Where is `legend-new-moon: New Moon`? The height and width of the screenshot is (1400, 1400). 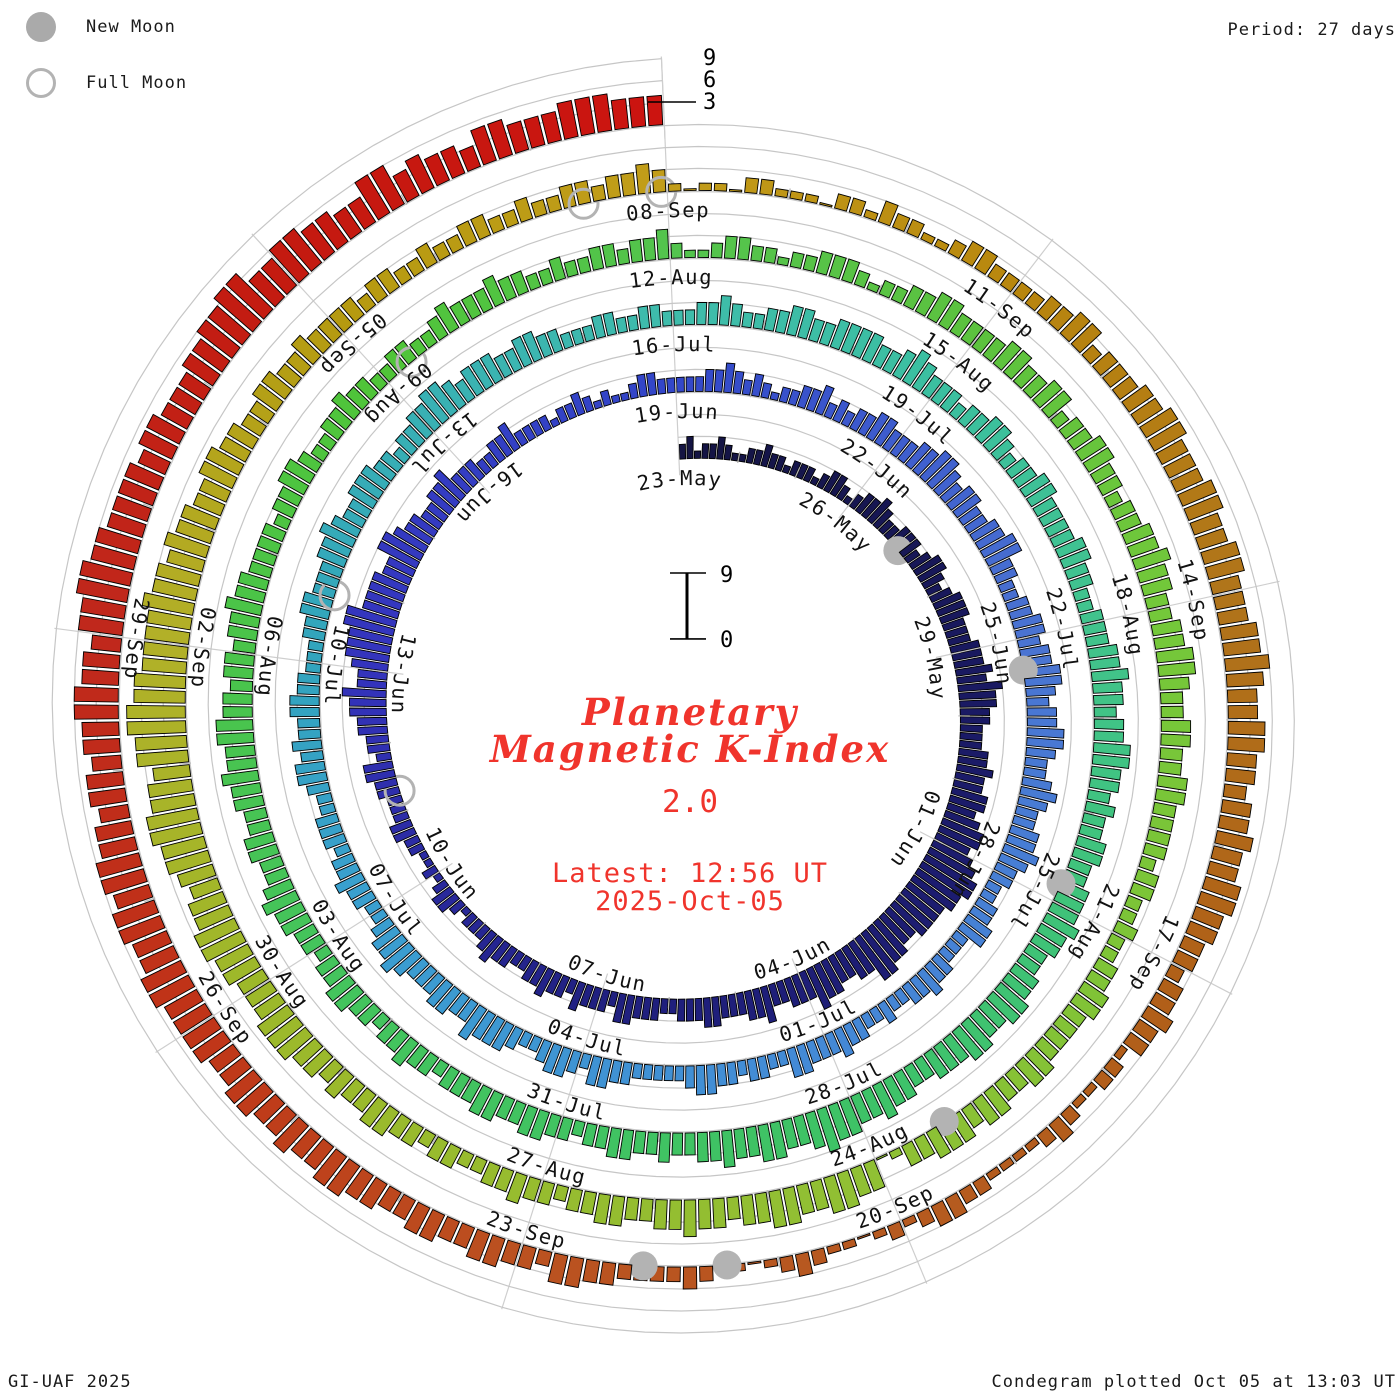 legend-new-moon: New Moon is located at coordinates (106, 27).